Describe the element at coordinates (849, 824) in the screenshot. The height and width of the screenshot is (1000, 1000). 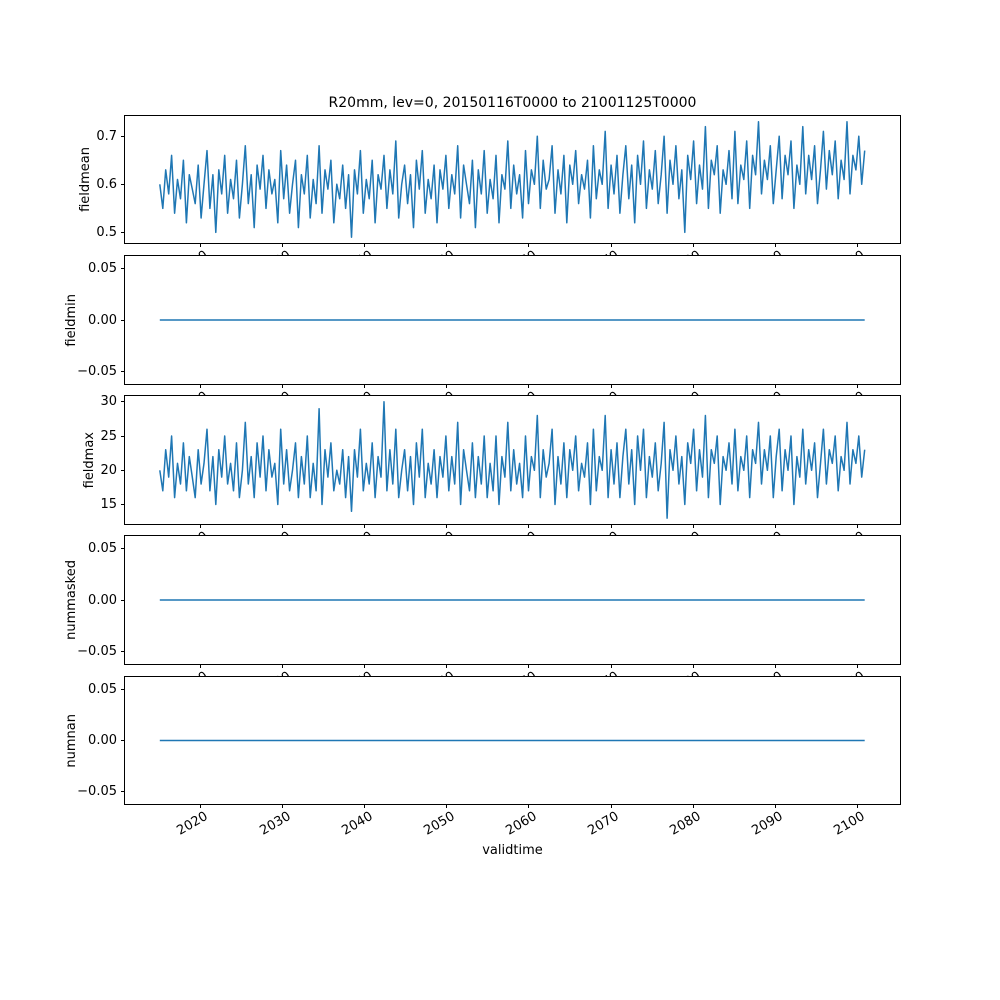
I see `x-tick-label: 2100` at that location.